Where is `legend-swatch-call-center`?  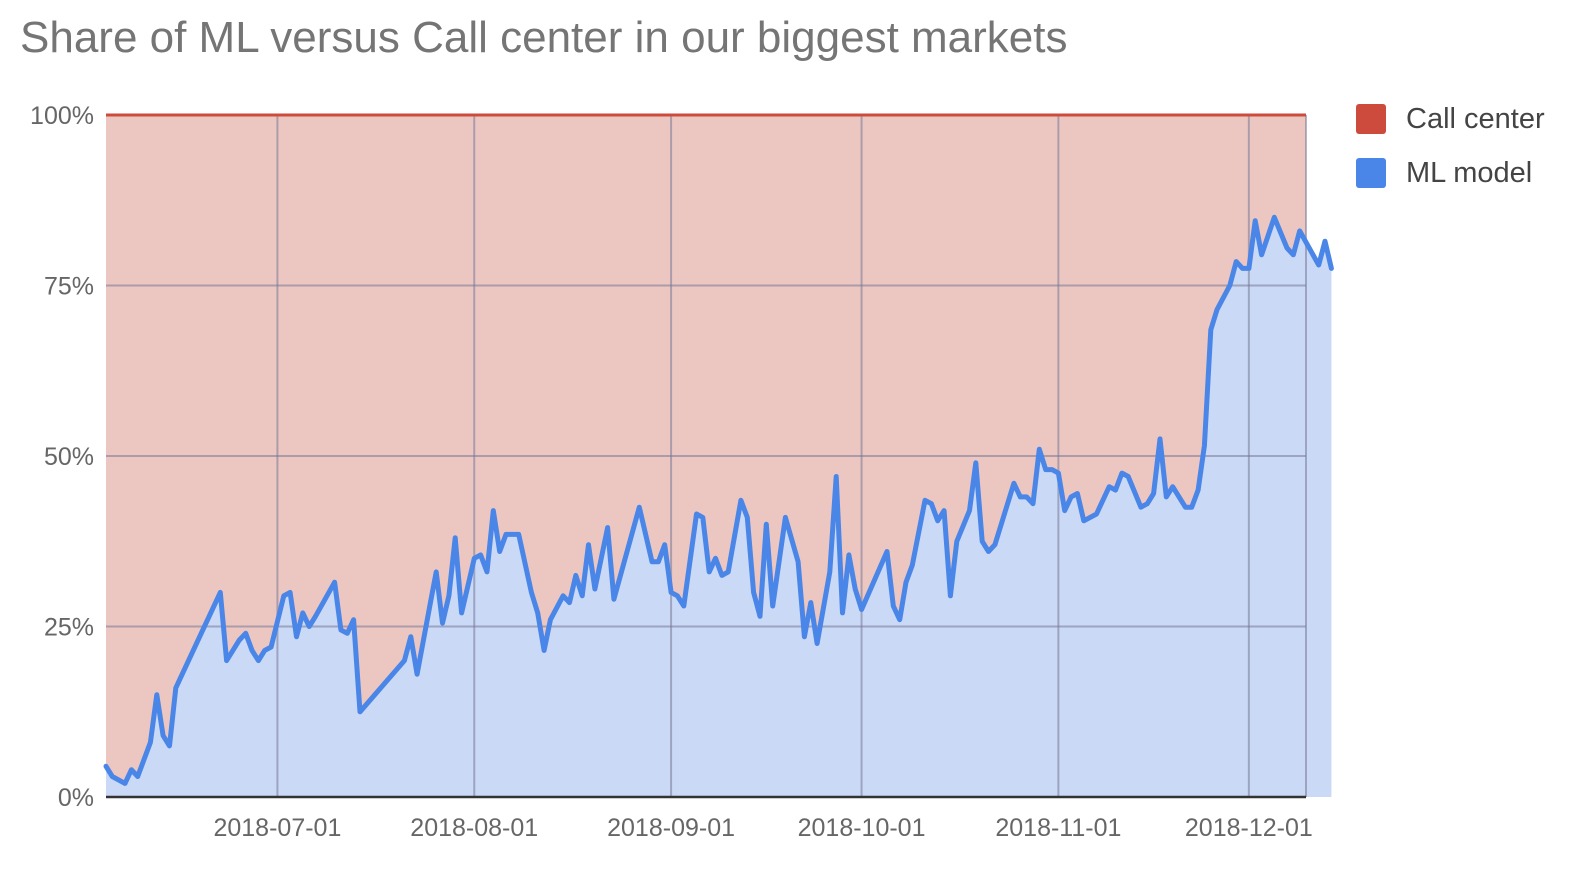 legend-swatch-call-center is located at coordinates (1371, 119).